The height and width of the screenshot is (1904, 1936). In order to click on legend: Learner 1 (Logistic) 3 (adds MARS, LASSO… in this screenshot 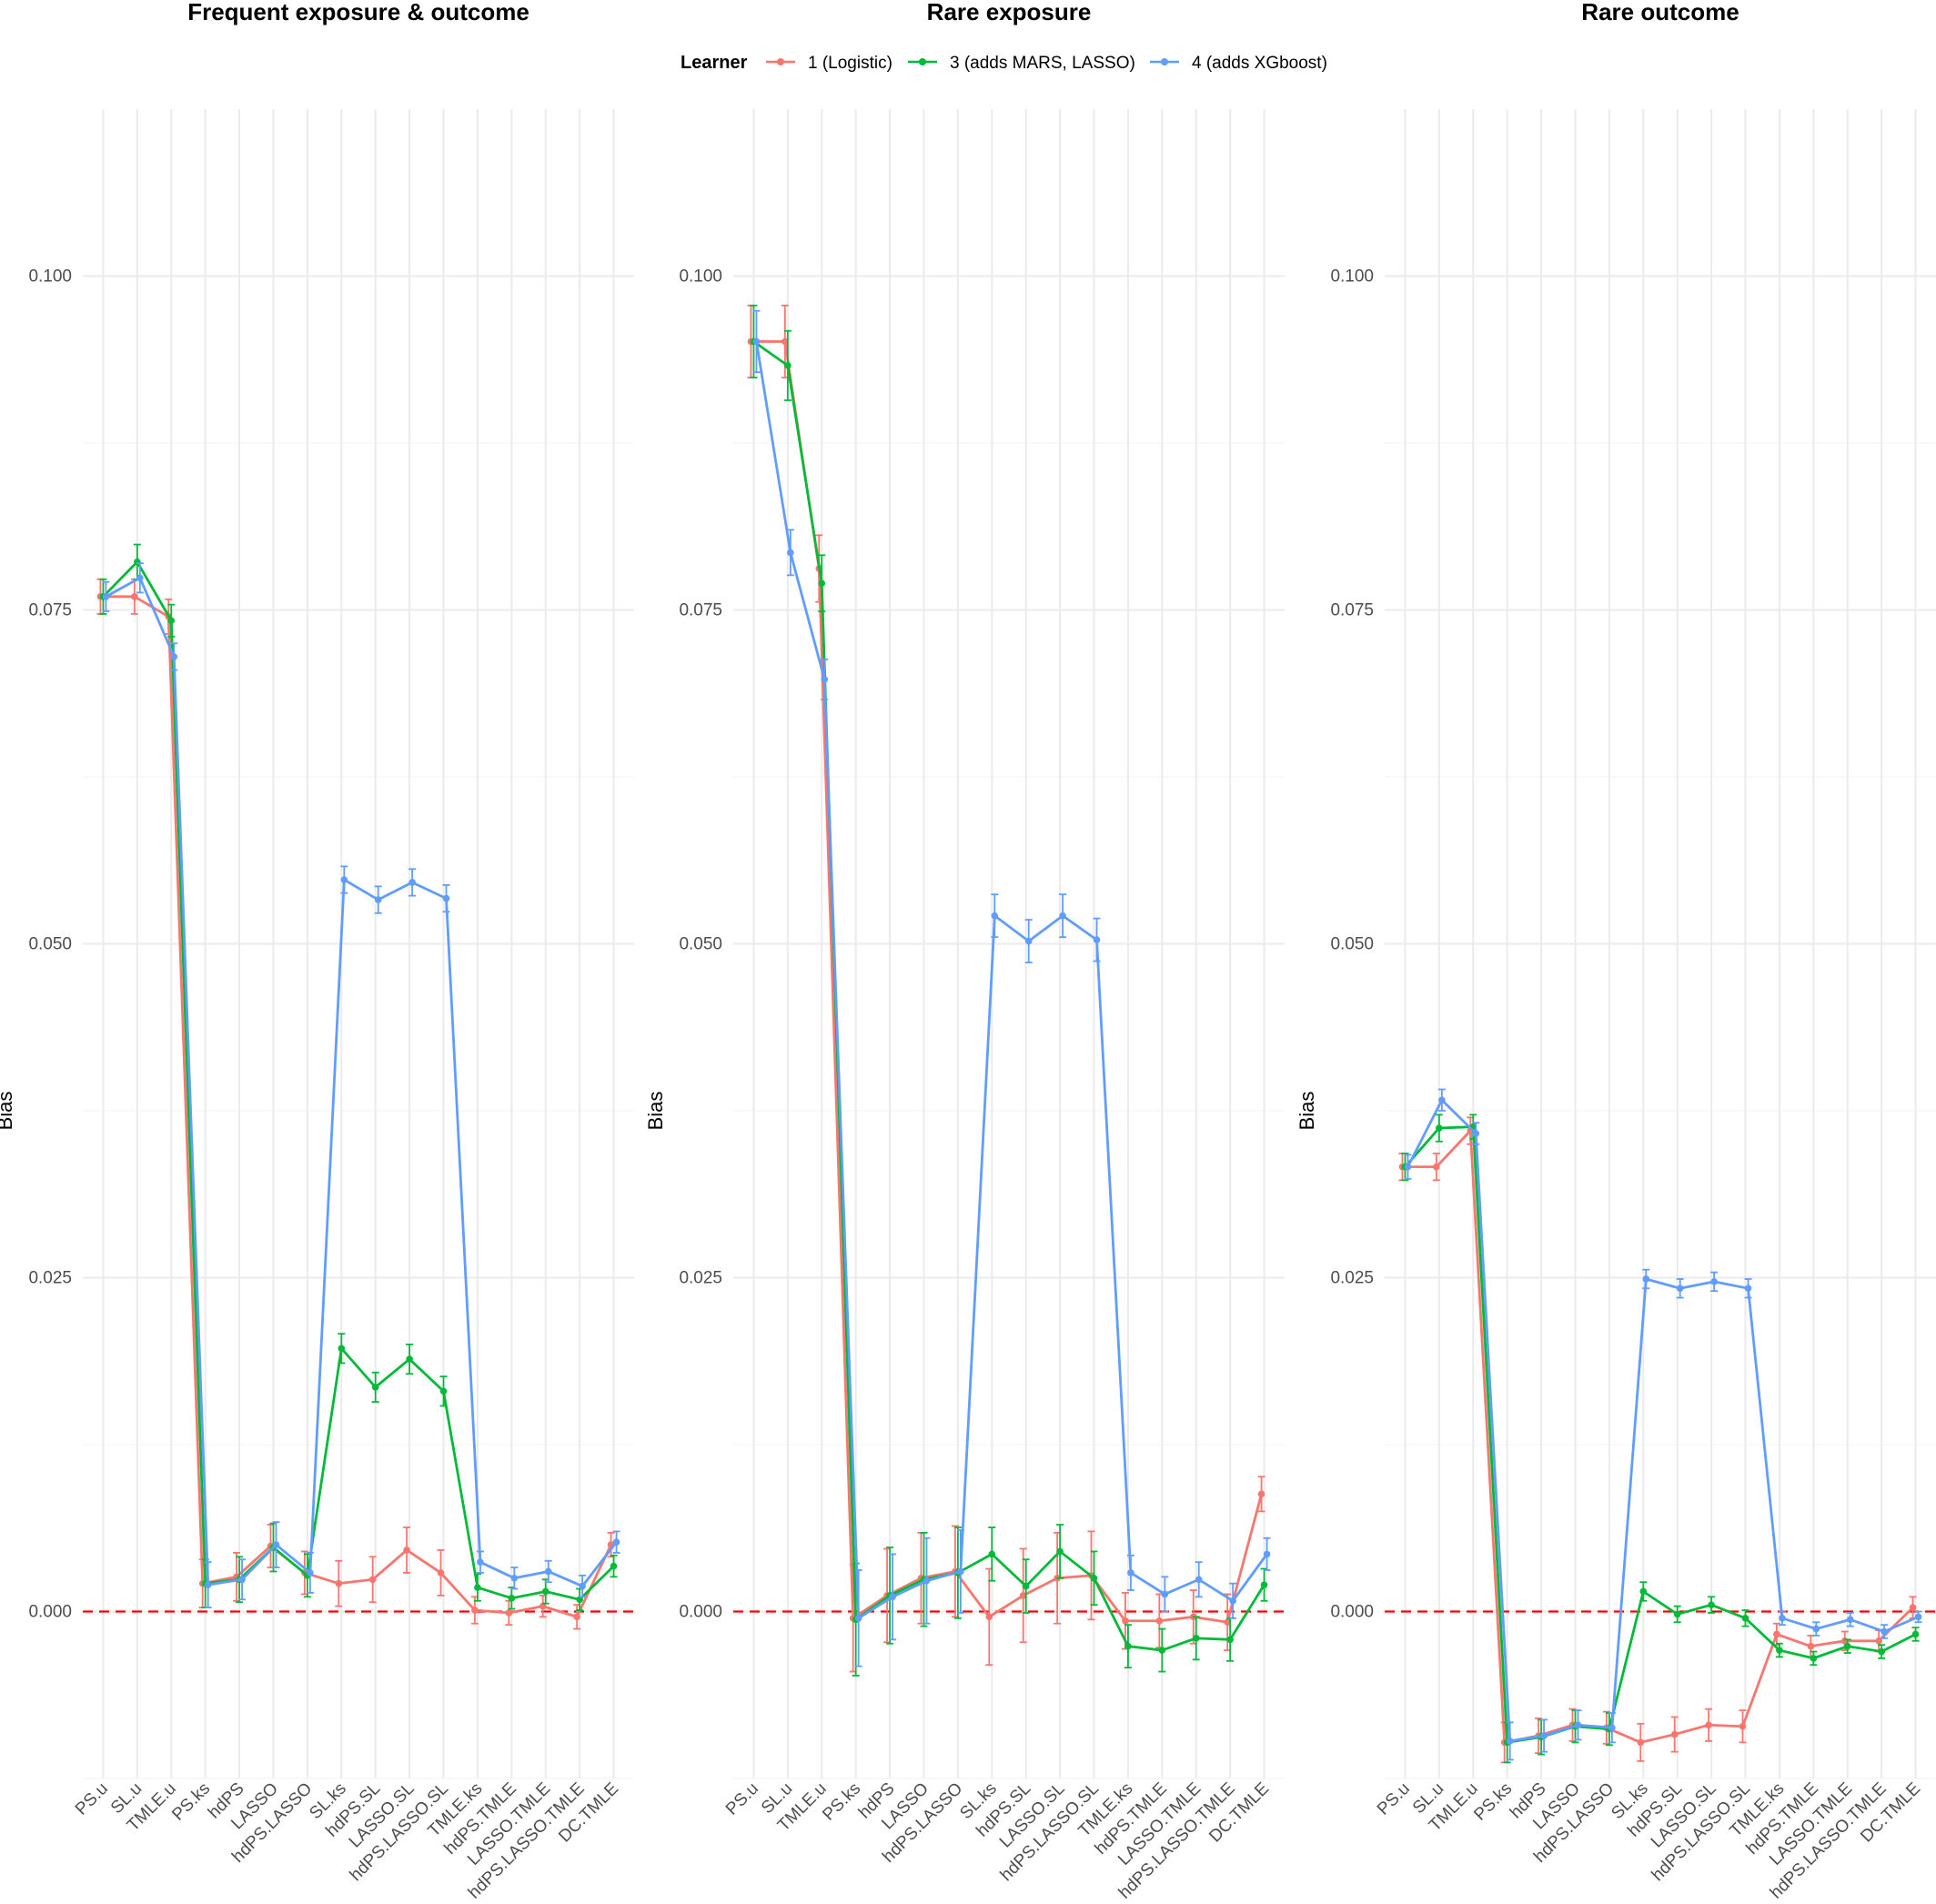, I will do `click(1004, 63)`.